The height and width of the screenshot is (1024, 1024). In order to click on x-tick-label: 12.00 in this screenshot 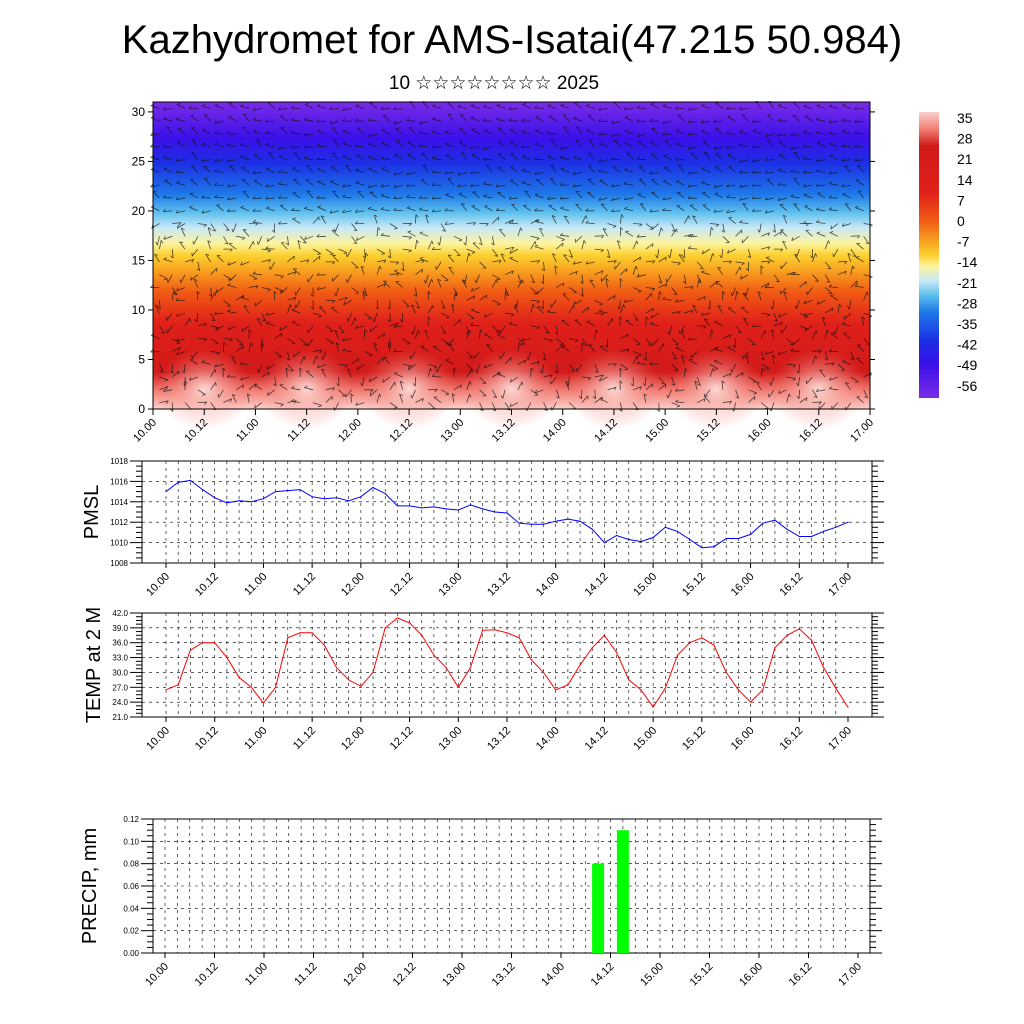, I will do `click(353, 585)`.